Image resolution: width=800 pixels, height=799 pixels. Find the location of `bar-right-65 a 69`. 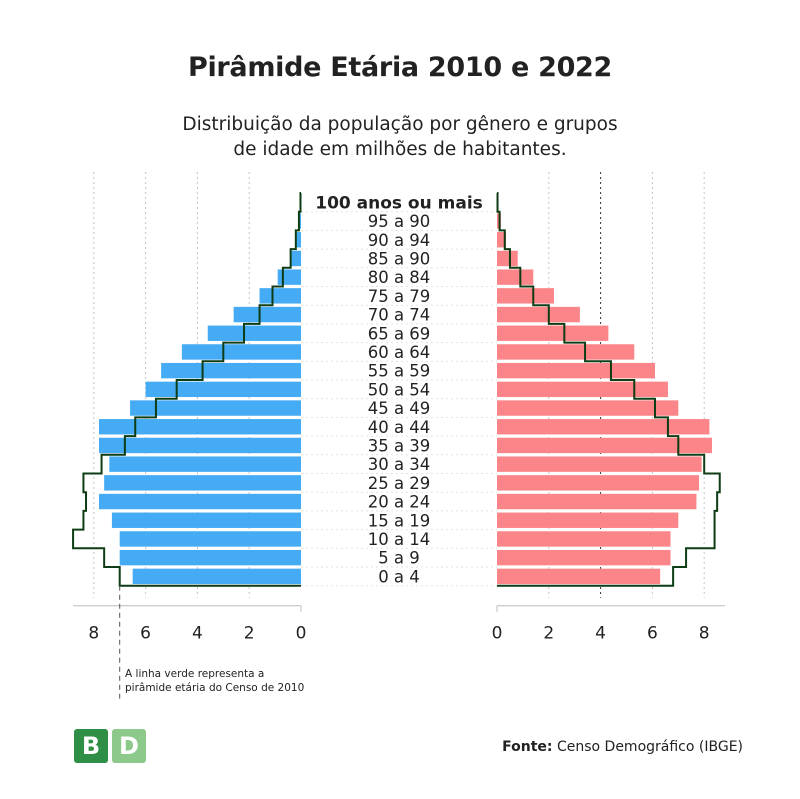

bar-right-65 a 69 is located at coordinates (553, 333).